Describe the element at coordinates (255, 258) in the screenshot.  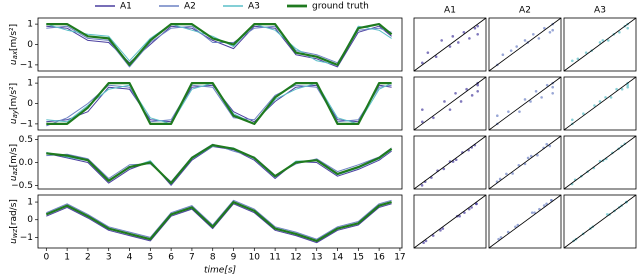
I see `x-tick-label: 10` at that location.